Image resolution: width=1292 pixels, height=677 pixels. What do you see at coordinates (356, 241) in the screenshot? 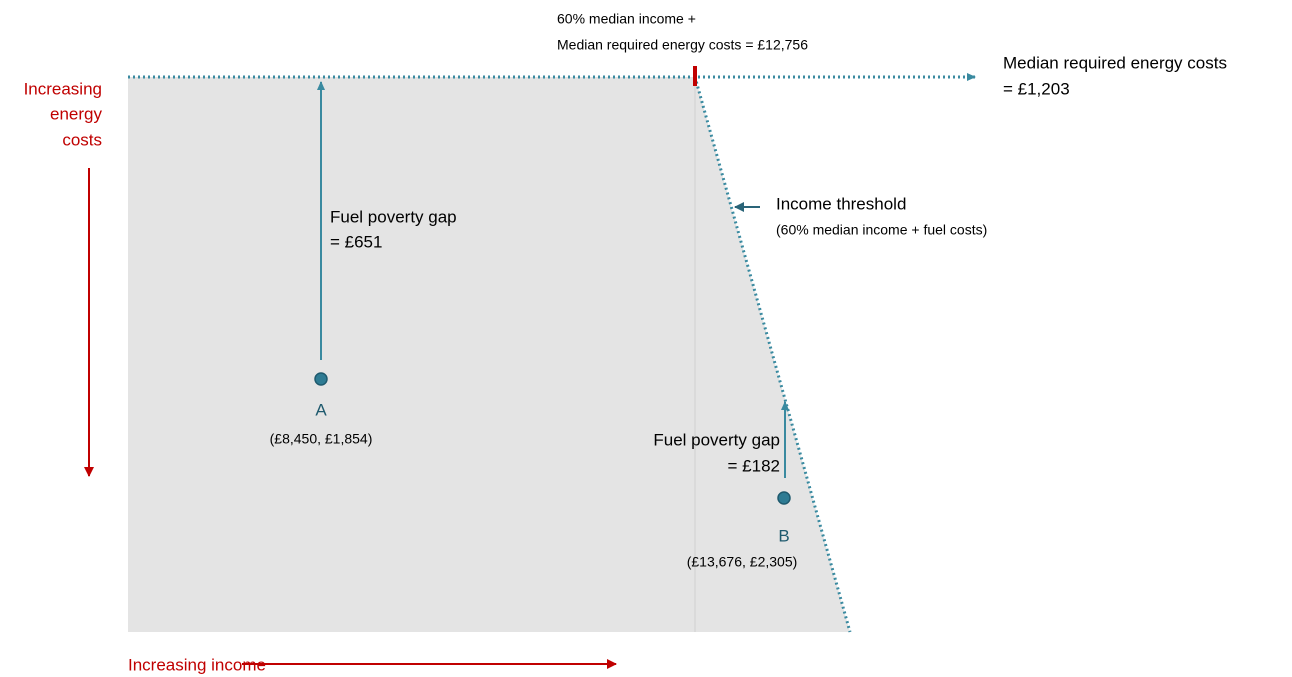
I see `gap-label: = £651` at bounding box center [356, 241].